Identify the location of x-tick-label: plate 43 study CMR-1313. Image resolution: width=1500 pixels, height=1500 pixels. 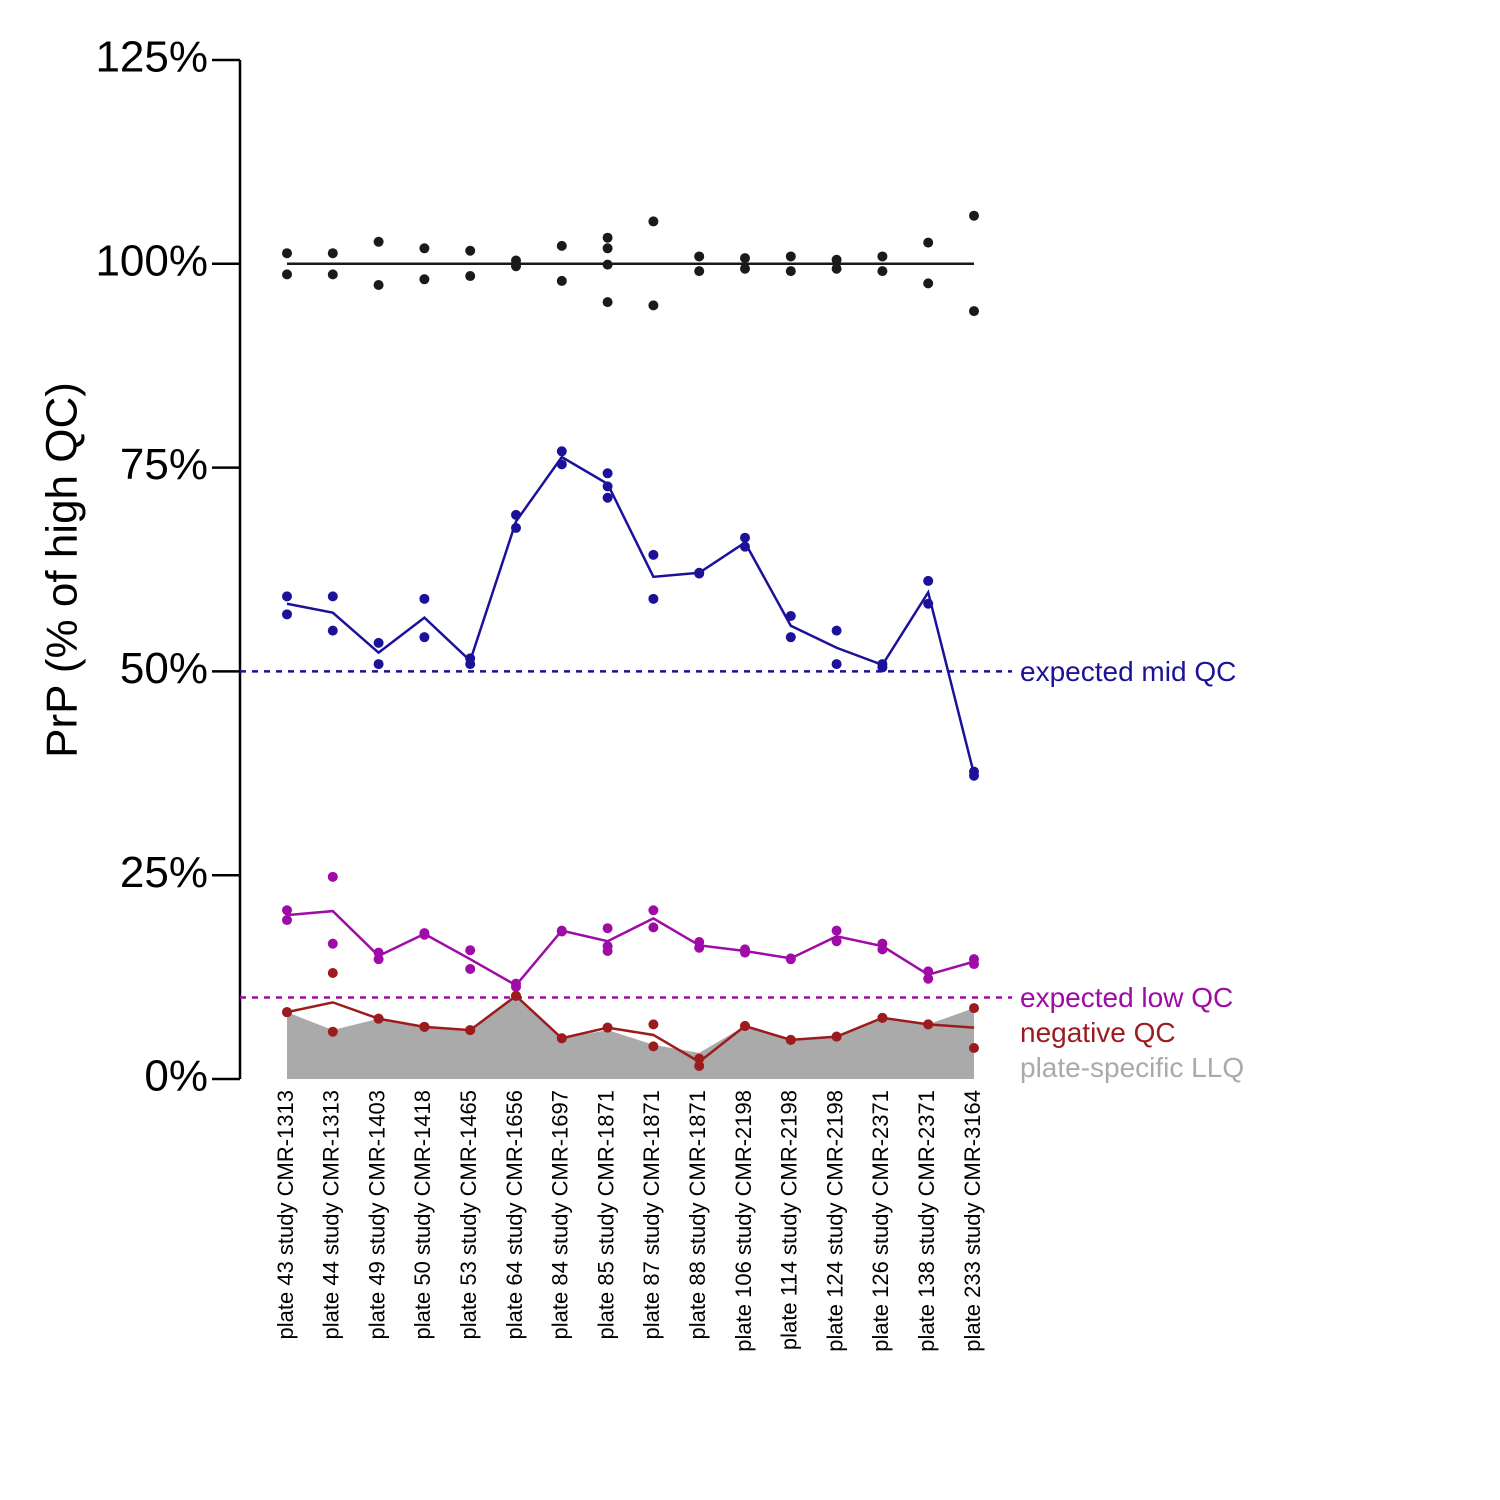
(285, 1214).